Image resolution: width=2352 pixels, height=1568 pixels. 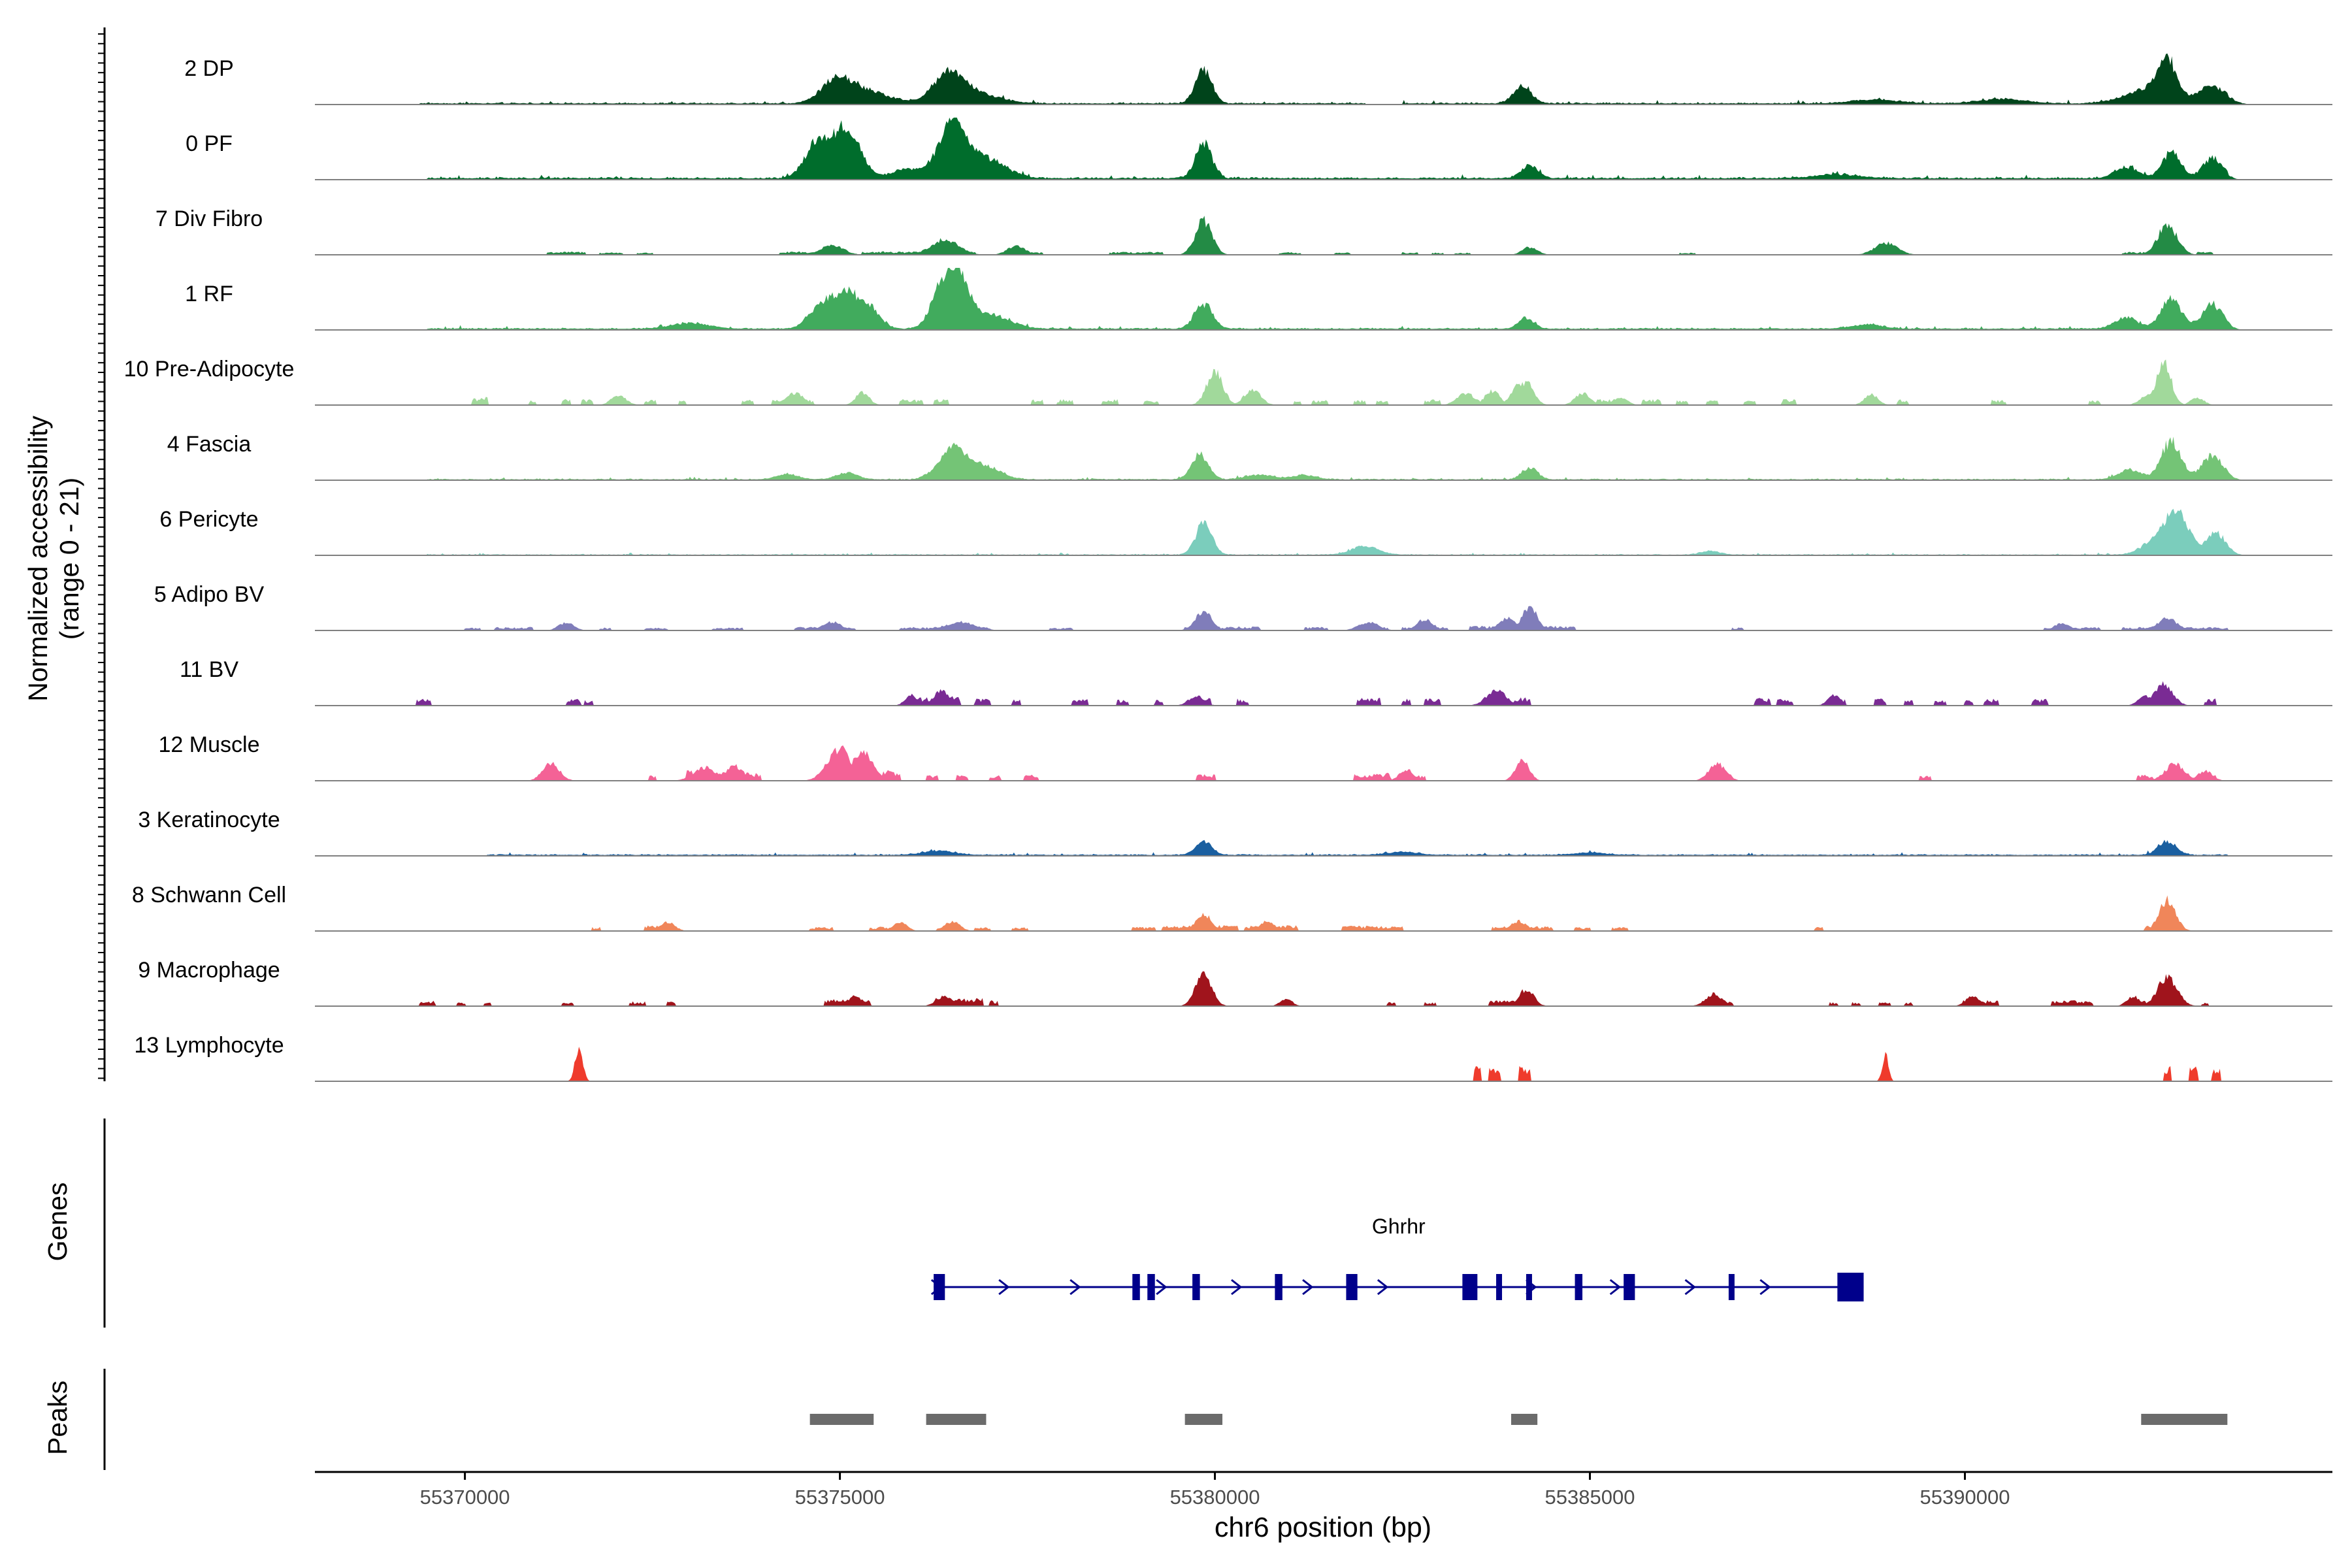 What do you see at coordinates (465, 1497) in the screenshot?
I see `x-tick-label: 55370000` at bounding box center [465, 1497].